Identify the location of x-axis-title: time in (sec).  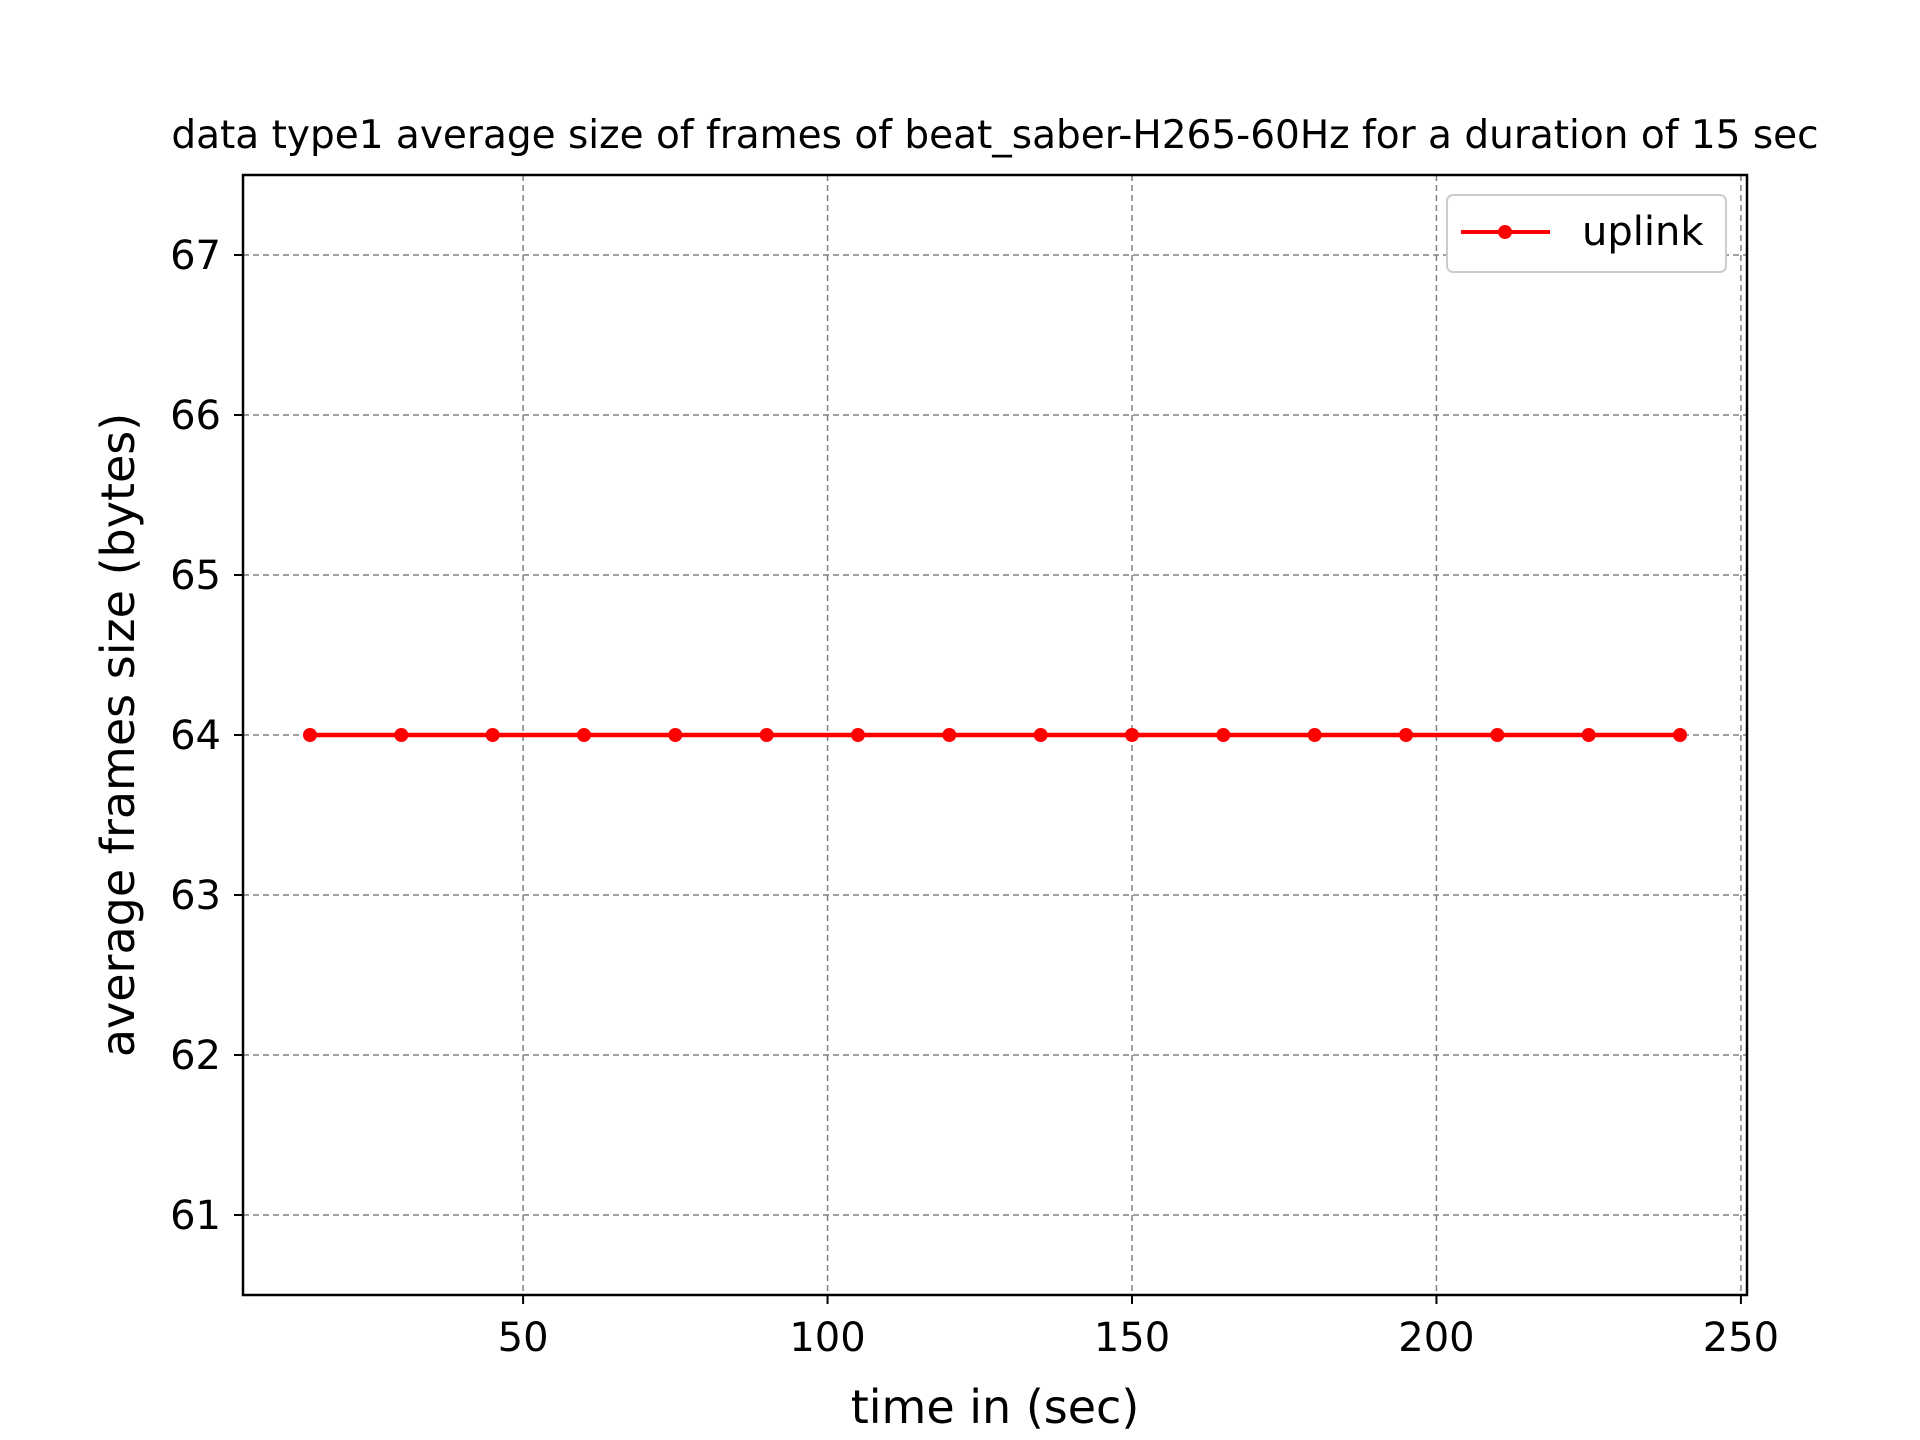
(995, 1407).